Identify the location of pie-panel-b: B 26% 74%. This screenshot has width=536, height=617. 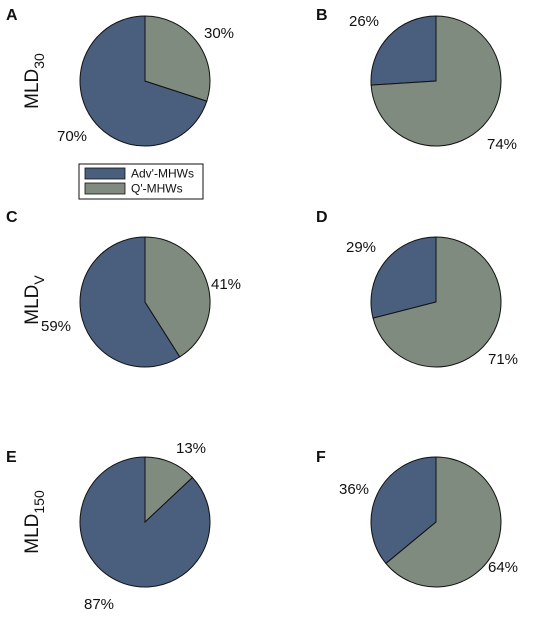
(416, 80).